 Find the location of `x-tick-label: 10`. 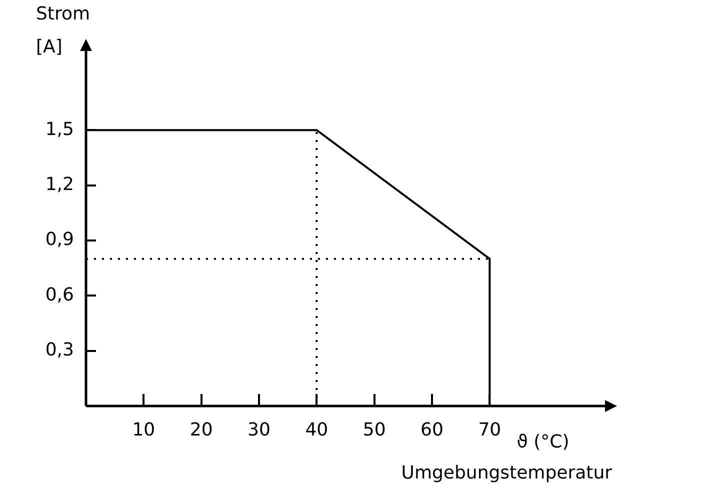

x-tick-label: 10 is located at coordinates (144, 429).